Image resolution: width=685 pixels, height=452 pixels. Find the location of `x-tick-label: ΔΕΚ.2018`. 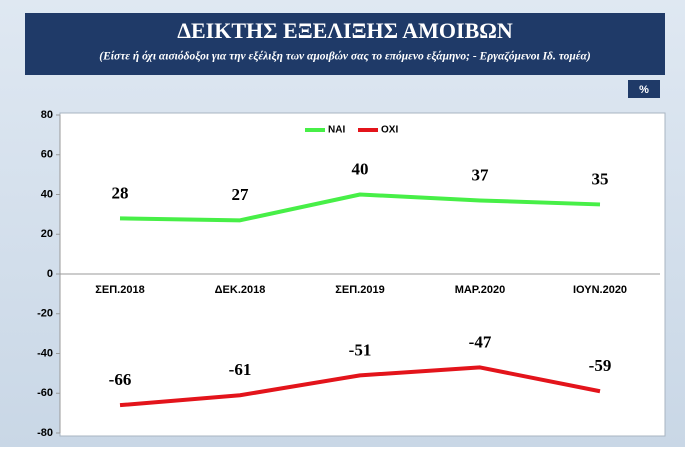

x-tick-label: ΔΕΚ.2018 is located at coordinates (240, 290).